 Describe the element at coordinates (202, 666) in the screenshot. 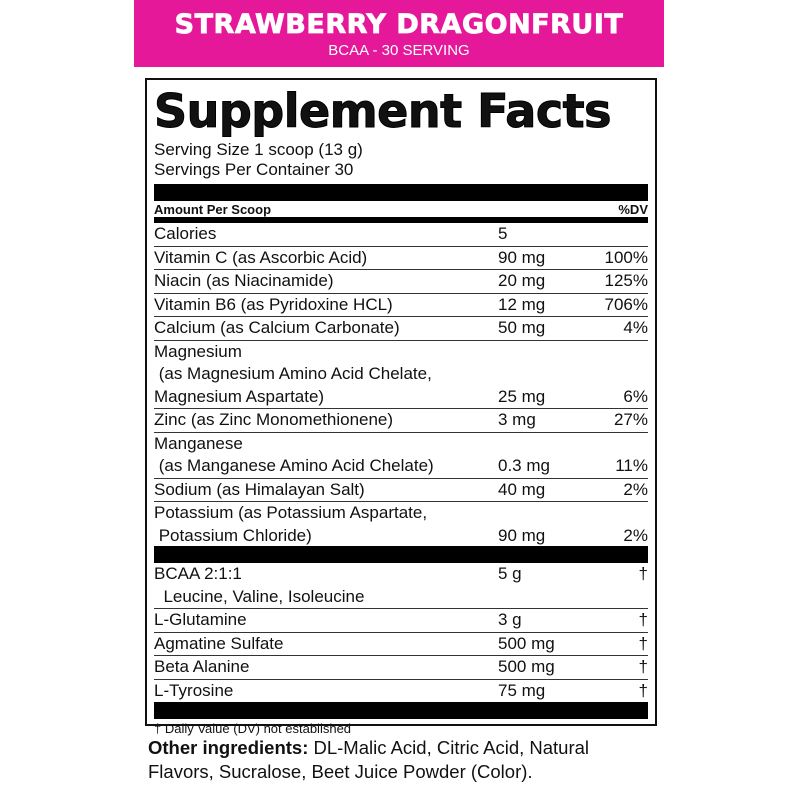

I see `ingredient-name: Beta Alanine` at that location.